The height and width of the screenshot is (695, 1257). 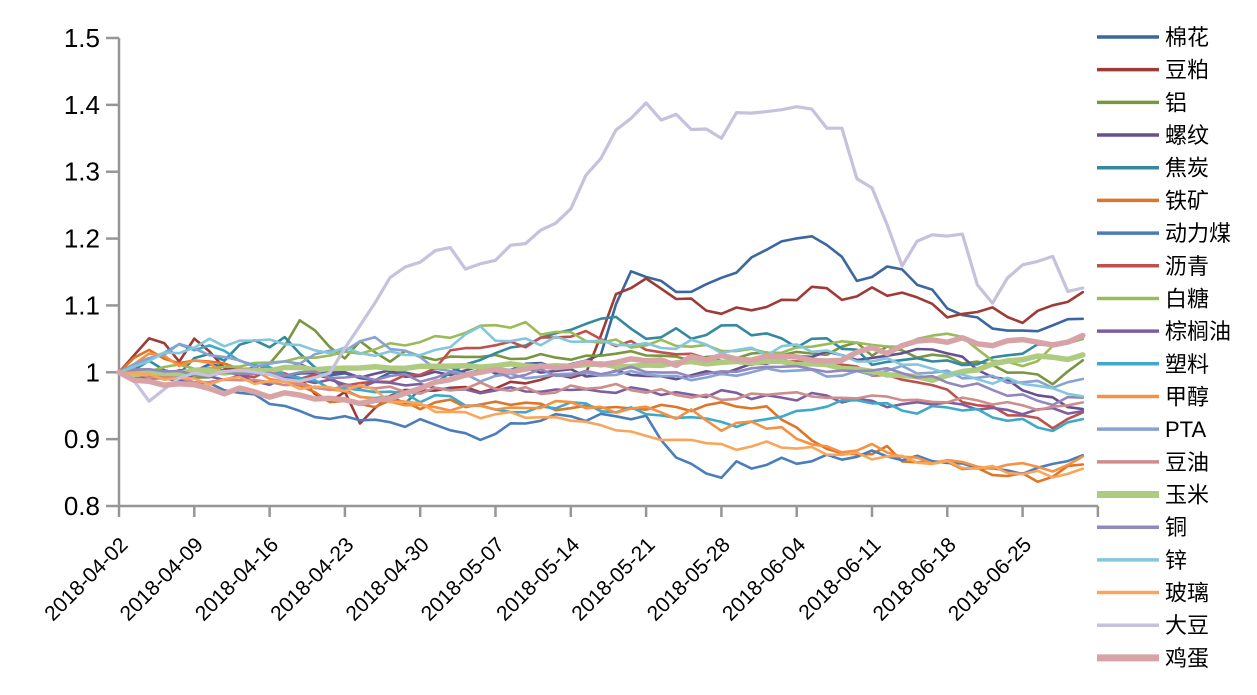 I want to click on legend-item-沥青: 沥青, so click(x=1153, y=266).